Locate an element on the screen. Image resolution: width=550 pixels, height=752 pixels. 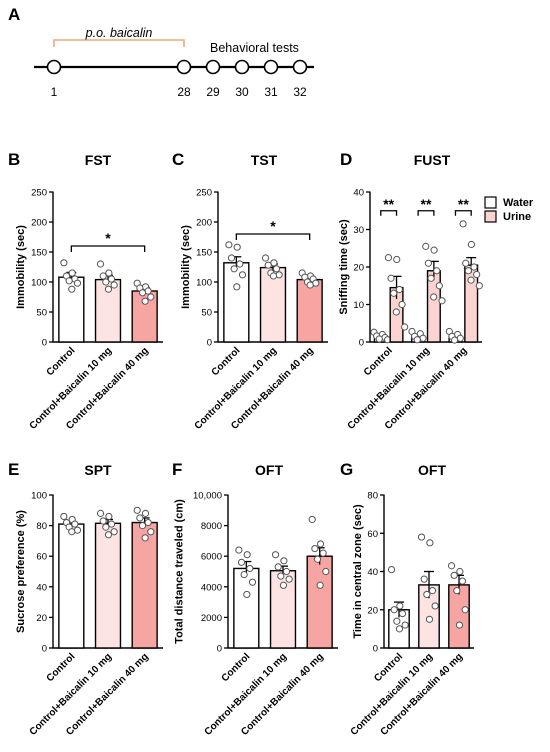
y-tick-label: 200 is located at coordinates (204, 223).